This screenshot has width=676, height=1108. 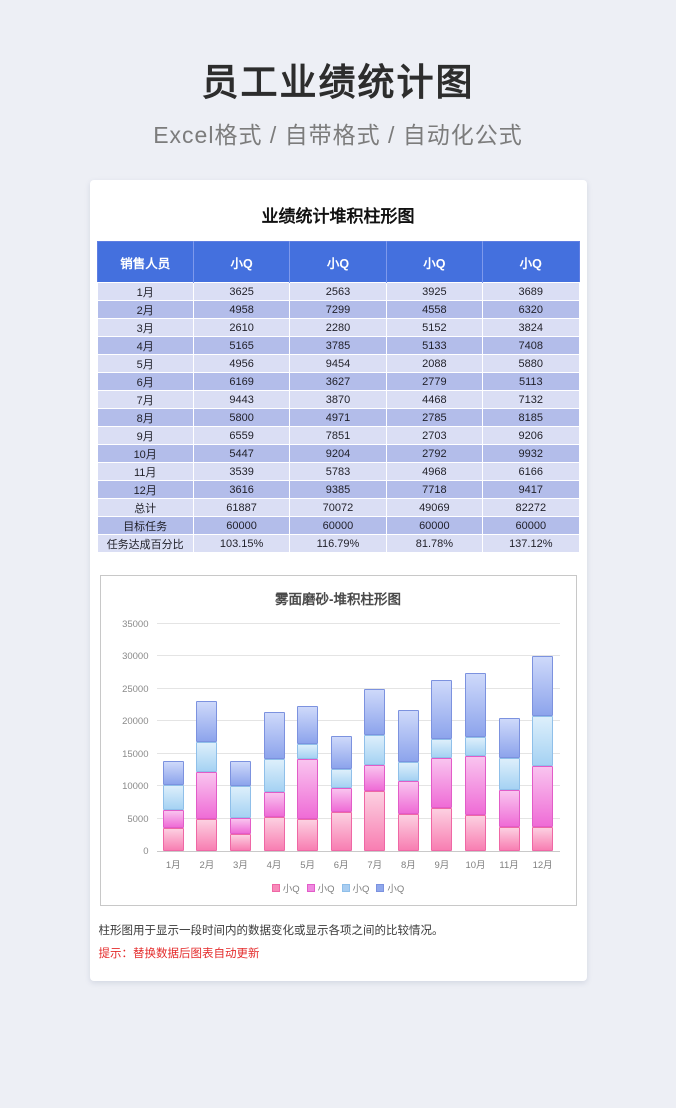 What do you see at coordinates (338, 327) in the screenshot?
I see `table-cell: 2280` at bounding box center [338, 327].